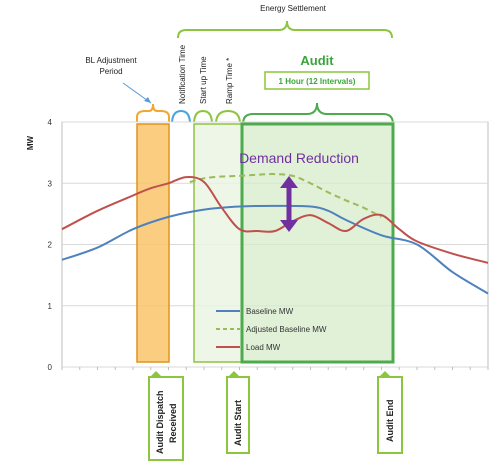 The image size is (502, 465). I want to click on startup-brace, so click(203, 117).